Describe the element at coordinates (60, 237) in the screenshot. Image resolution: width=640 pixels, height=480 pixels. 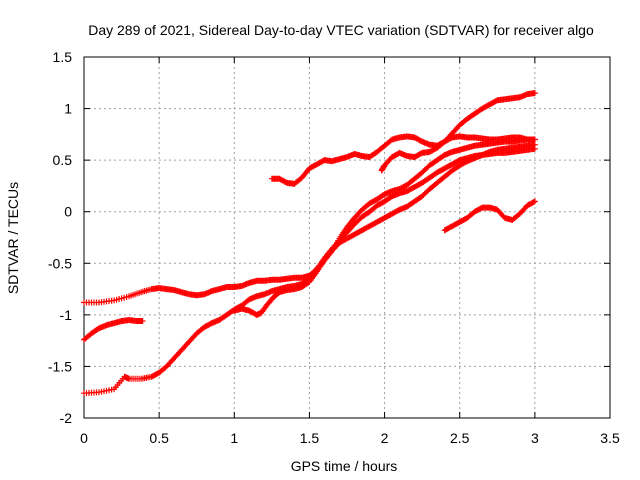
I see `y-tick-labels: -2 -1.5 -1 -0.5 0 0.5 1 1.5` at that location.